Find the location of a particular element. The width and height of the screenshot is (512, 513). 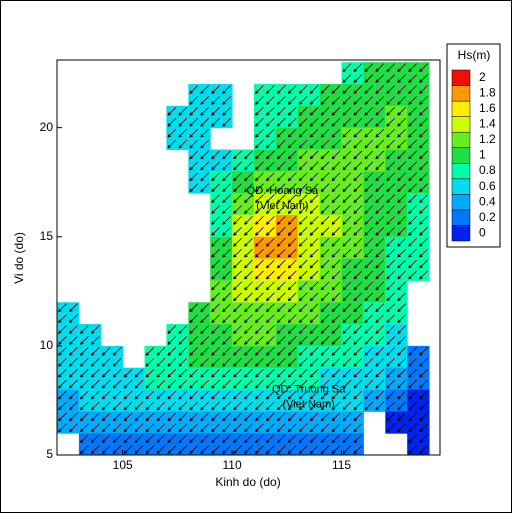

annotation: (Viet Nam) is located at coordinates (282, 206).